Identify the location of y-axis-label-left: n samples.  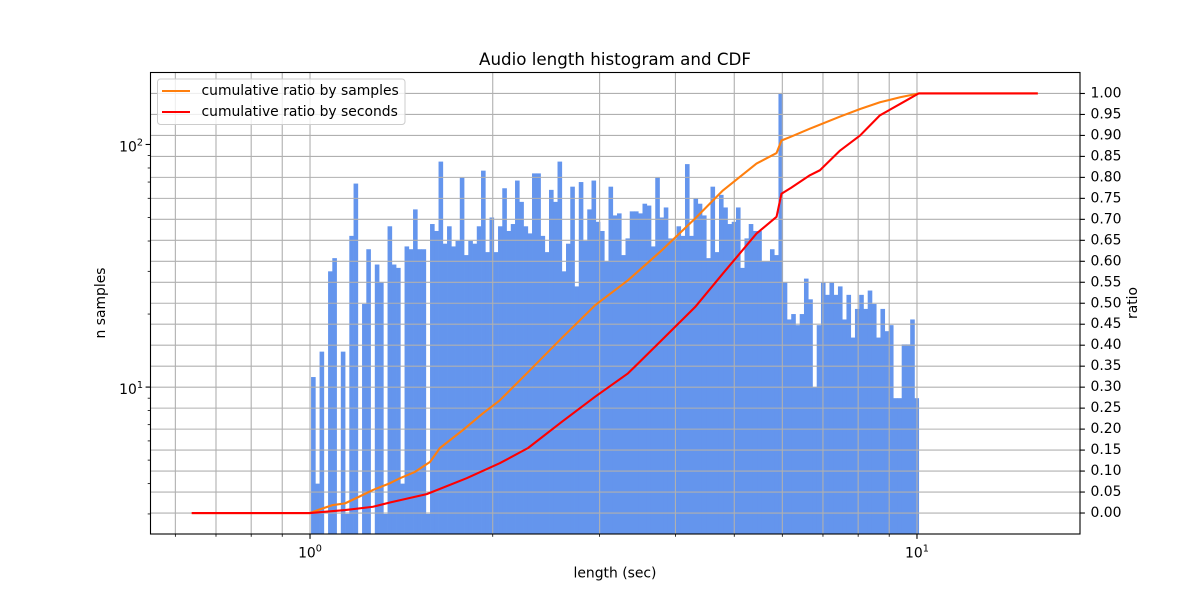
(101, 303).